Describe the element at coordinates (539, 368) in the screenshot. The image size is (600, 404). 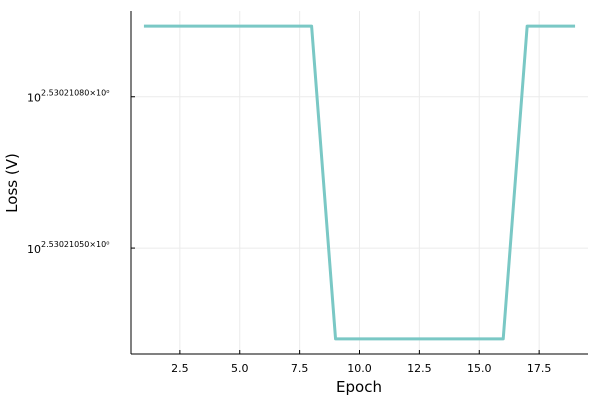
I see `x-tick-label: 17.5` at that location.